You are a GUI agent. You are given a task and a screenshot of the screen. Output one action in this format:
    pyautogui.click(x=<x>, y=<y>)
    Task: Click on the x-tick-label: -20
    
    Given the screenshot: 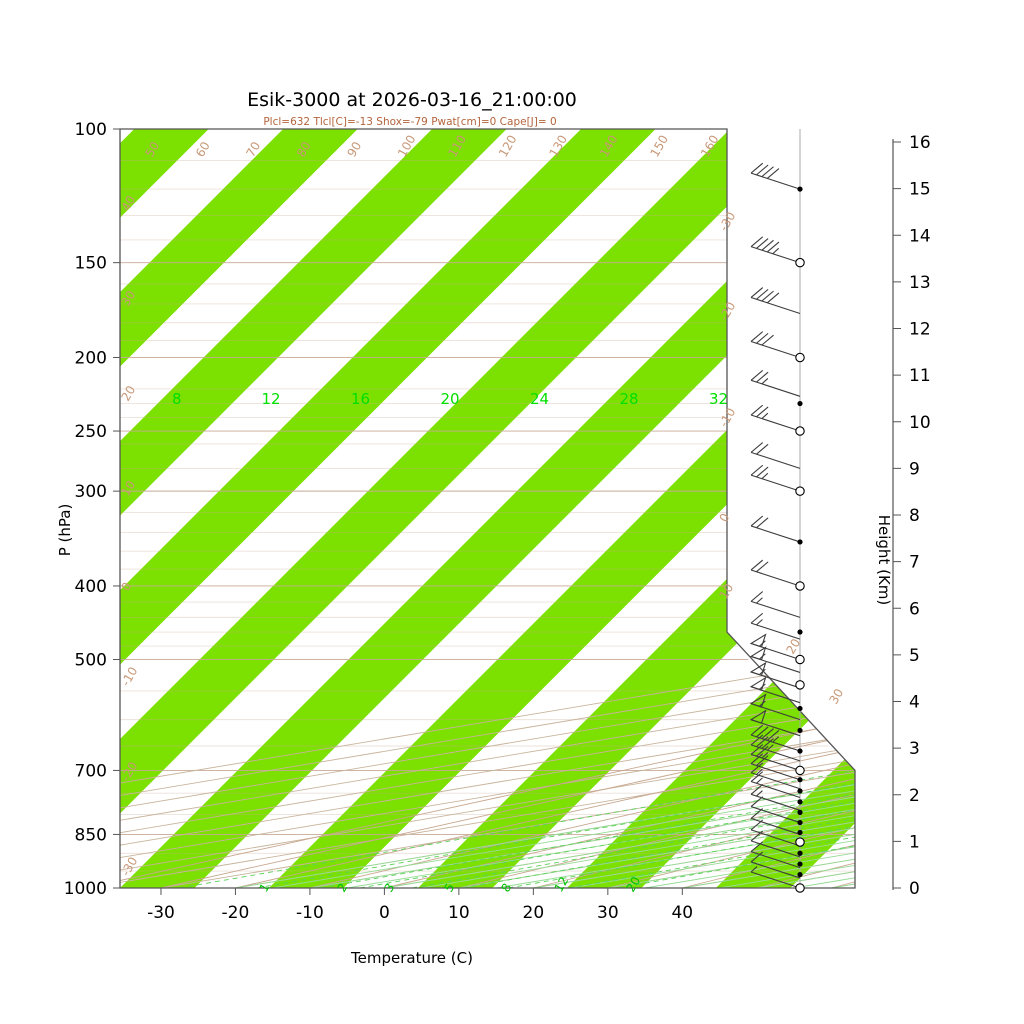 What is the action you would take?
    pyautogui.click(x=236, y=913)
    